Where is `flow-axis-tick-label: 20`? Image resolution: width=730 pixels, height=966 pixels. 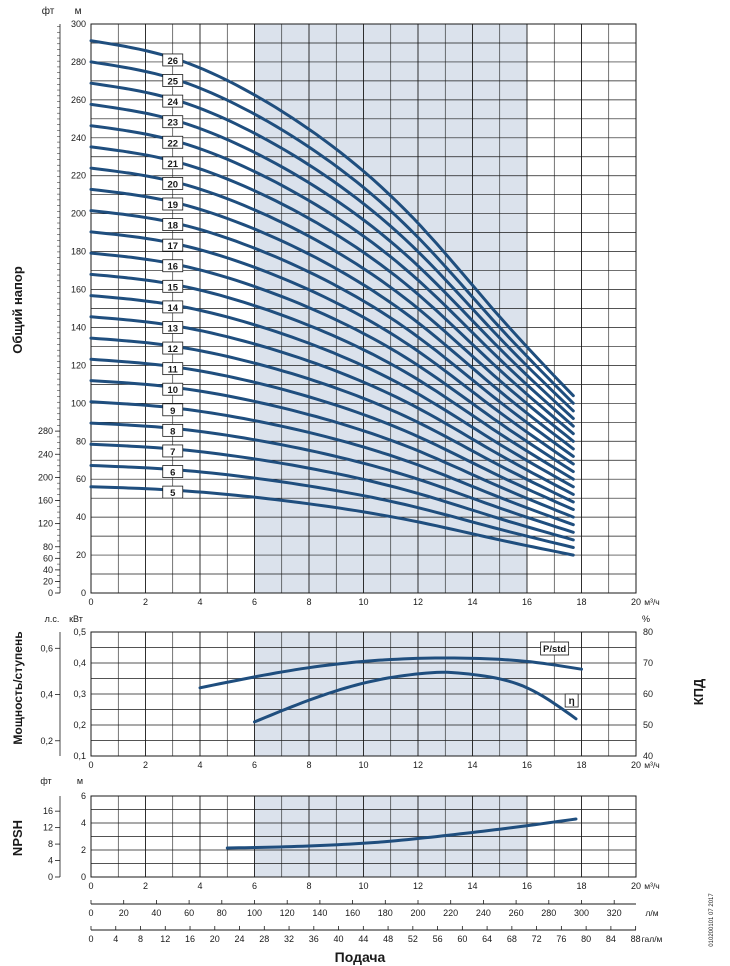 flow-axis-tick-label: 20 is located at coordinates (124, 913).